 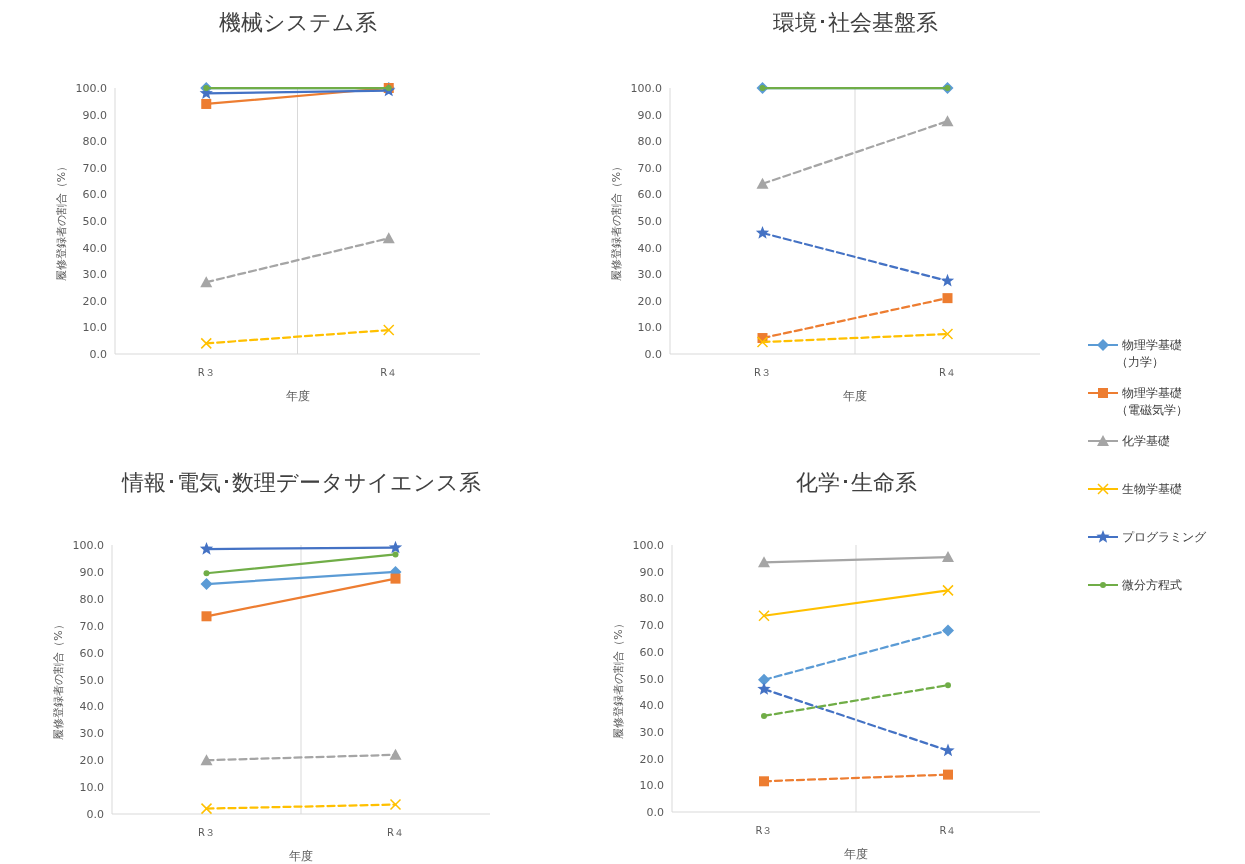 I want to click on legend-label: 生物学基礎, so click(x=1152, y=489).